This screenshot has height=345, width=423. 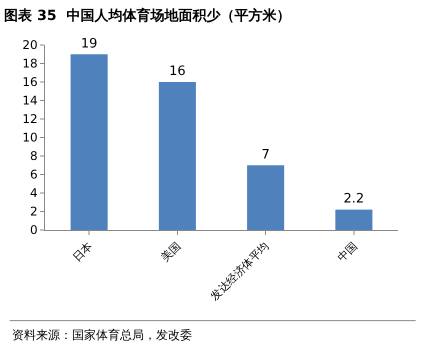 What do you see at coordinates (30, 119) in the screenshot?
I see `y-tick-label: 12` at bounding box center [30, 119].